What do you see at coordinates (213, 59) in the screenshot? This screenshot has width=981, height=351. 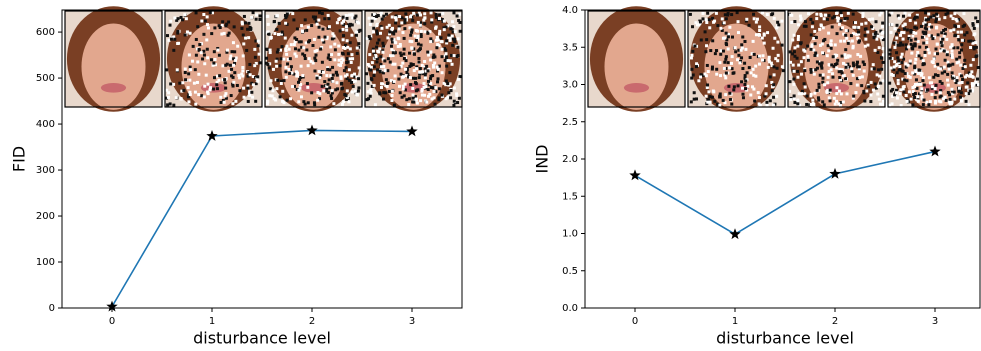 I see `image-frame` at bounding box center [213, 59].